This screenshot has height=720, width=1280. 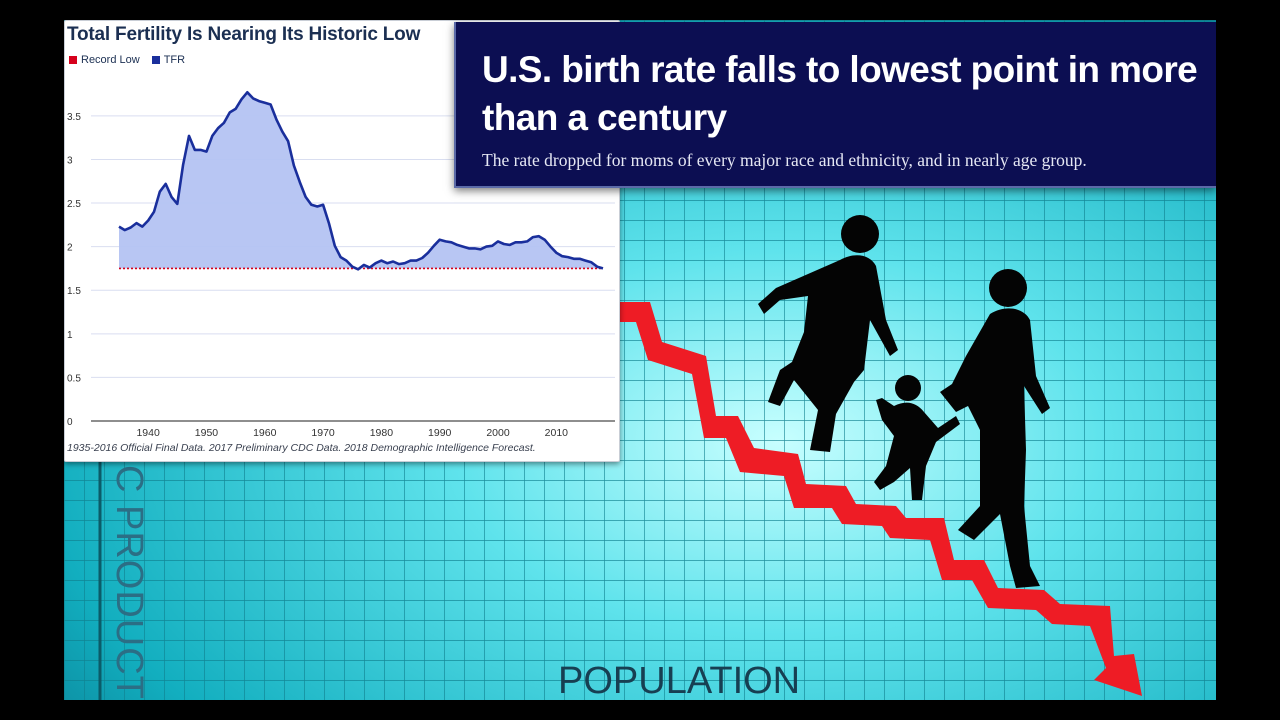 What do you see at coordinates (74, 204) in the screenshot?
I see `y-tick-label: 2.5` at bounding box center [74, 204].